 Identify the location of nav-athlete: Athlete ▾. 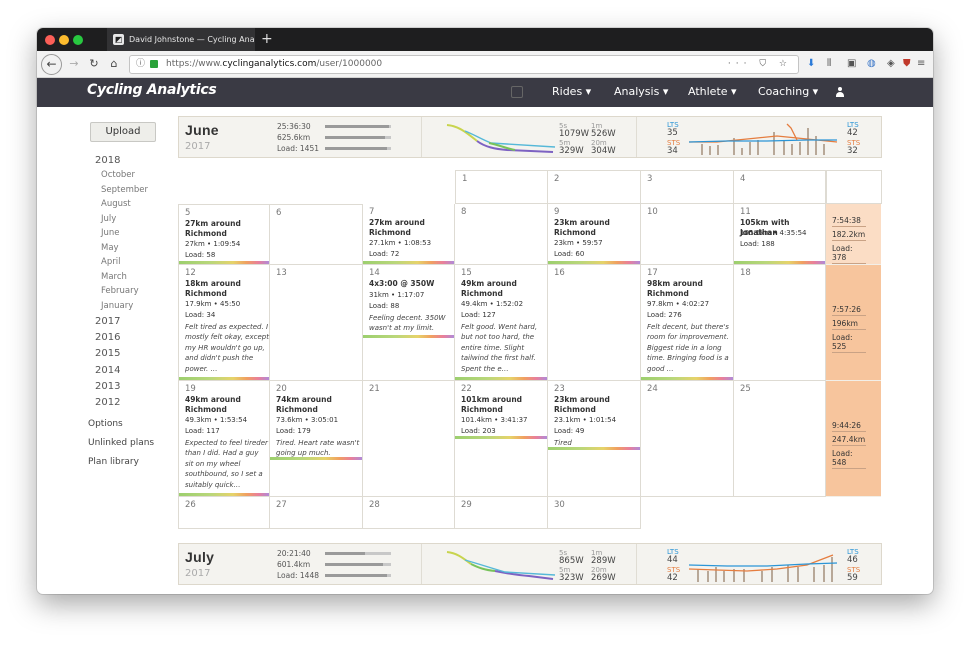
(712, 91).